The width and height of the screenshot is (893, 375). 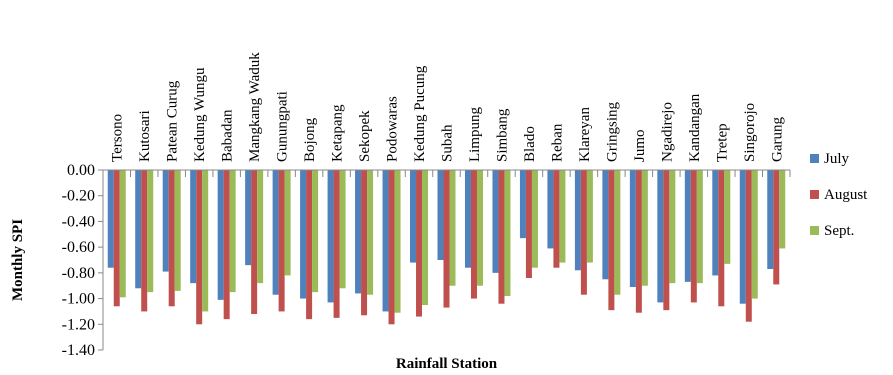 What do you see at coordinates (78, 196) in the screenshot?
I see `y-tick-label: -0.20` at bounding box center [78, 196].